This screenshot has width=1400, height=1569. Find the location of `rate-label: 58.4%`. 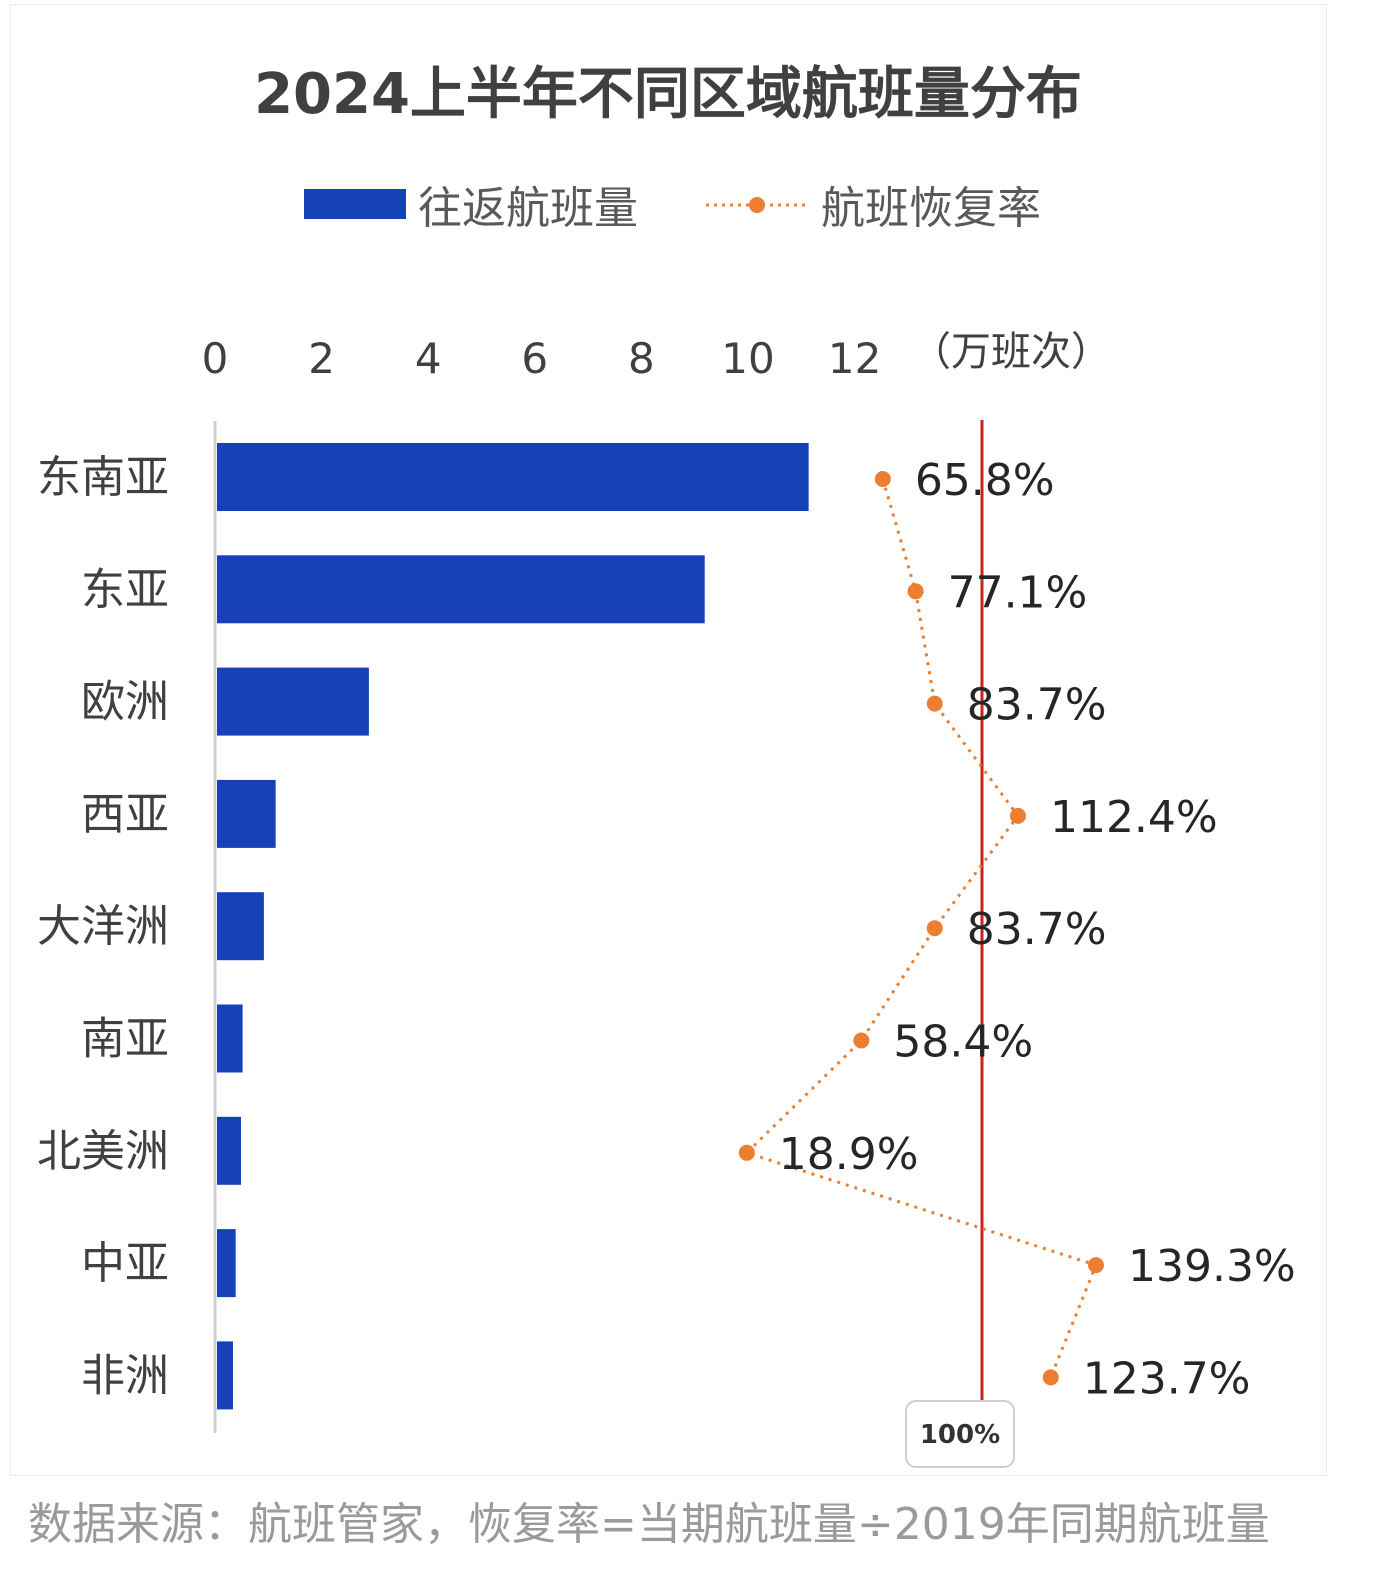

rate-label: 58.4% is located at coordinates (963, 1042).